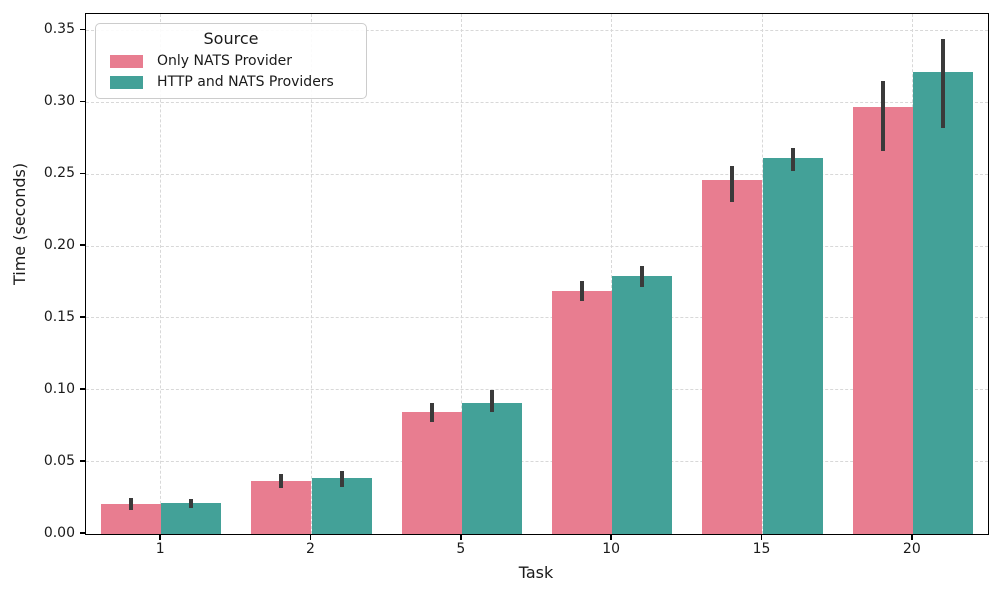 This screenshot has height=600, width=1000. What do you see at coordinates (59, 173) in the screenshot?
I see `y-tick-label: 0.25` at bounding box center [59, 173].